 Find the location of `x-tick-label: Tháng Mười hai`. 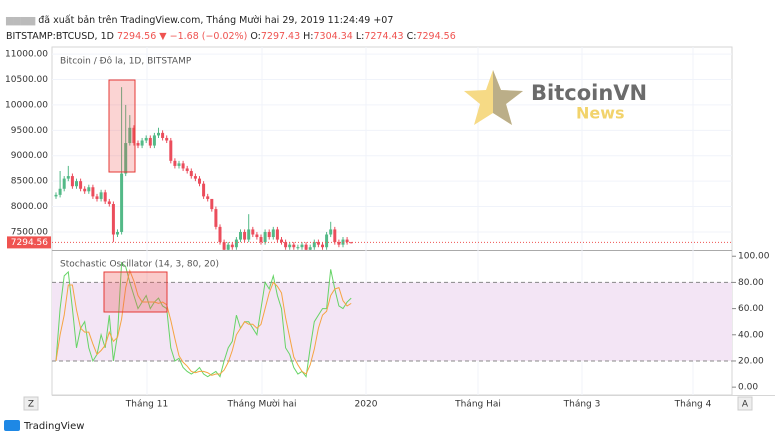

x-tick-label: Tháng Mười hai is located at coordinates (261, 404).